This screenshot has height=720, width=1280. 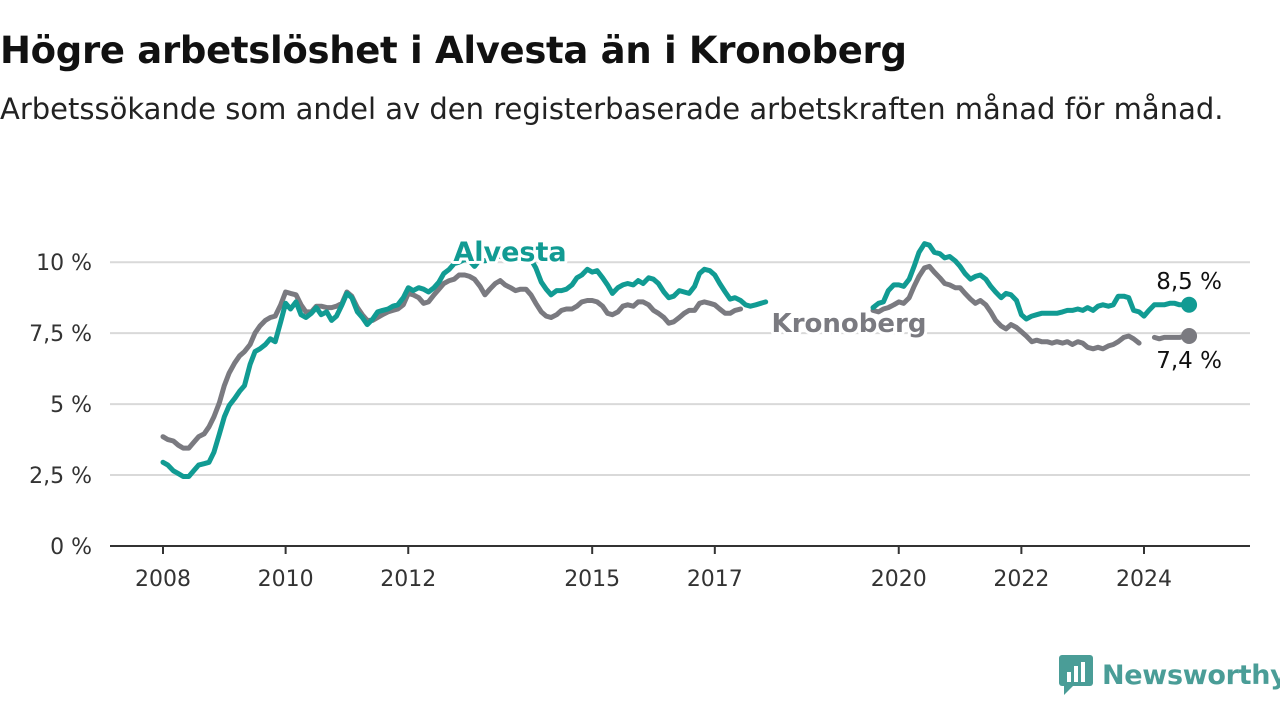 What do you see at coordinates (1191, 675) in the screenshot?
I see `brand-name: Newsworthy` at bounding box center [1191, 675].